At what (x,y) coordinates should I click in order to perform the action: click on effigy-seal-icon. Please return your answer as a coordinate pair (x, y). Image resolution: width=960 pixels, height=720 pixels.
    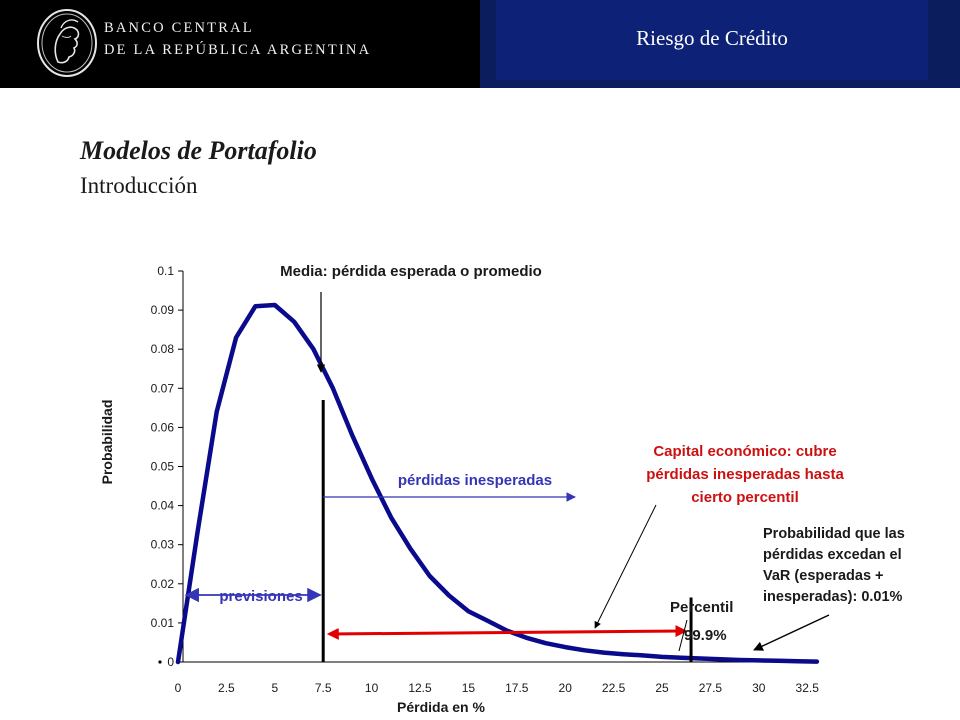
    Looking at the image, I should click on (67, 43).